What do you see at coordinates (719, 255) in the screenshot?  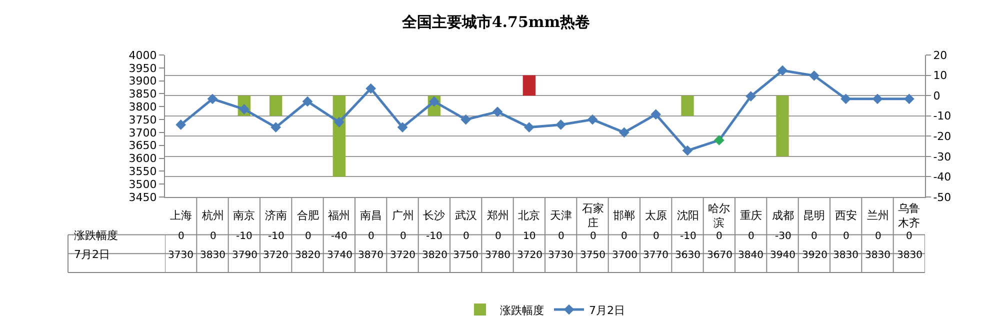 I see `data-label: 3670` at bounding box center [719, 255].